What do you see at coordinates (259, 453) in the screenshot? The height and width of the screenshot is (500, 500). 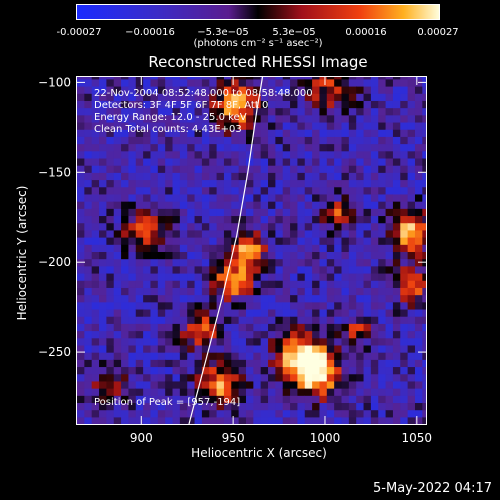 I see `x-axis-label: Heliocentric X (arcsec)` at bounding box center [259, 453].